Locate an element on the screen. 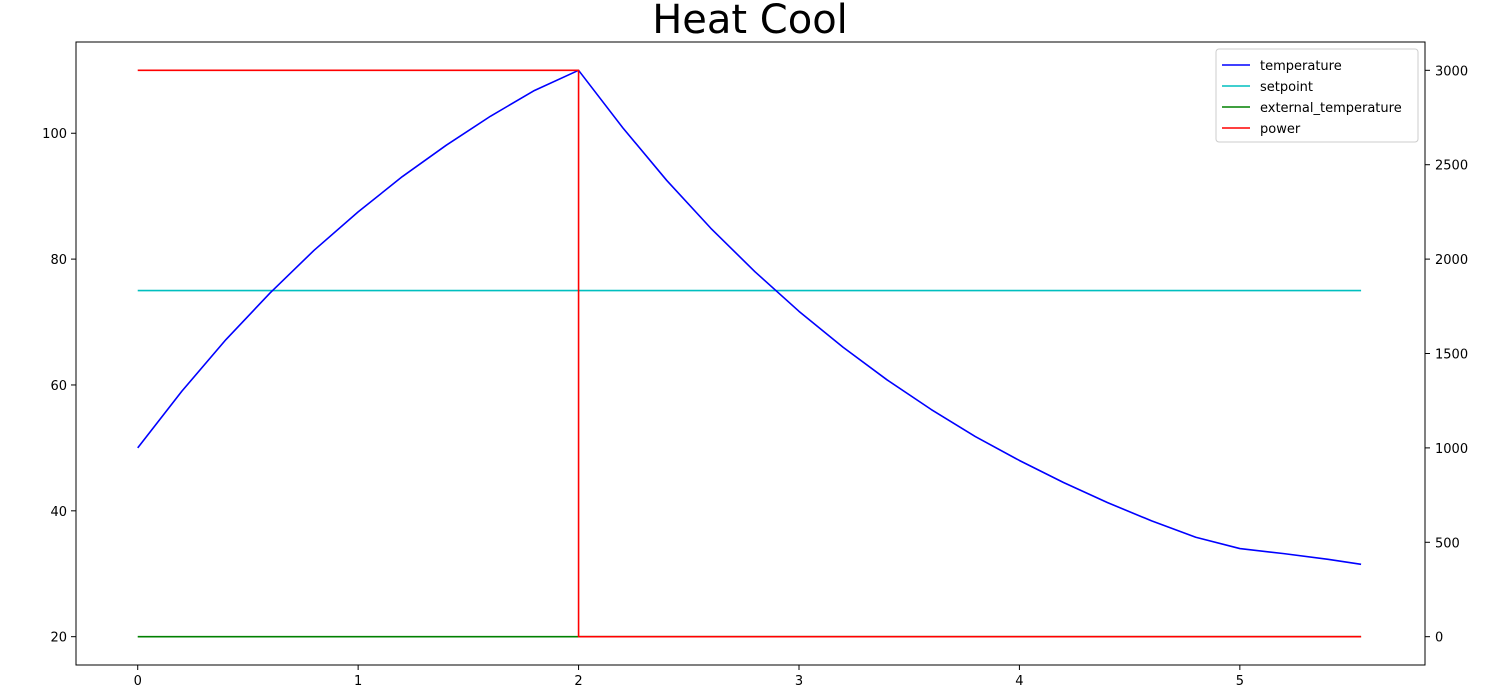  legend-box is located at coordinates (1317, 95).